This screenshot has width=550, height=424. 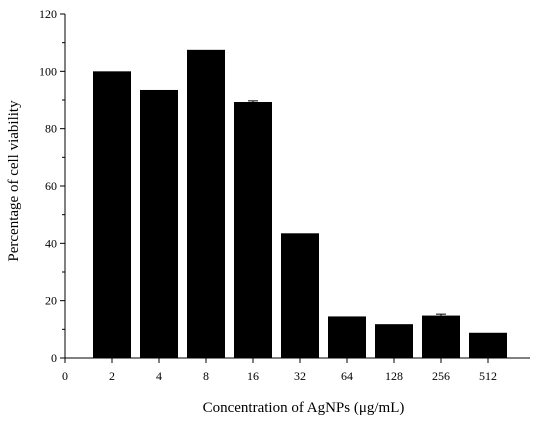 What do you see at coordinates (51, 301) in the screenshot?
I see `y-tick-label: 20` at bounding box center [51, 301].